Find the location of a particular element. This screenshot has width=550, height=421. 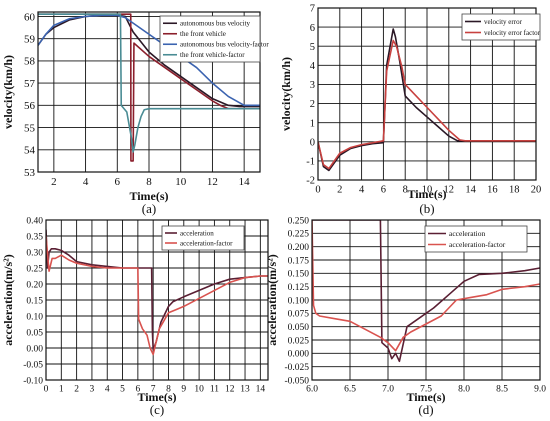

x-tick-label: 13 is located at coordinates (245, 390).